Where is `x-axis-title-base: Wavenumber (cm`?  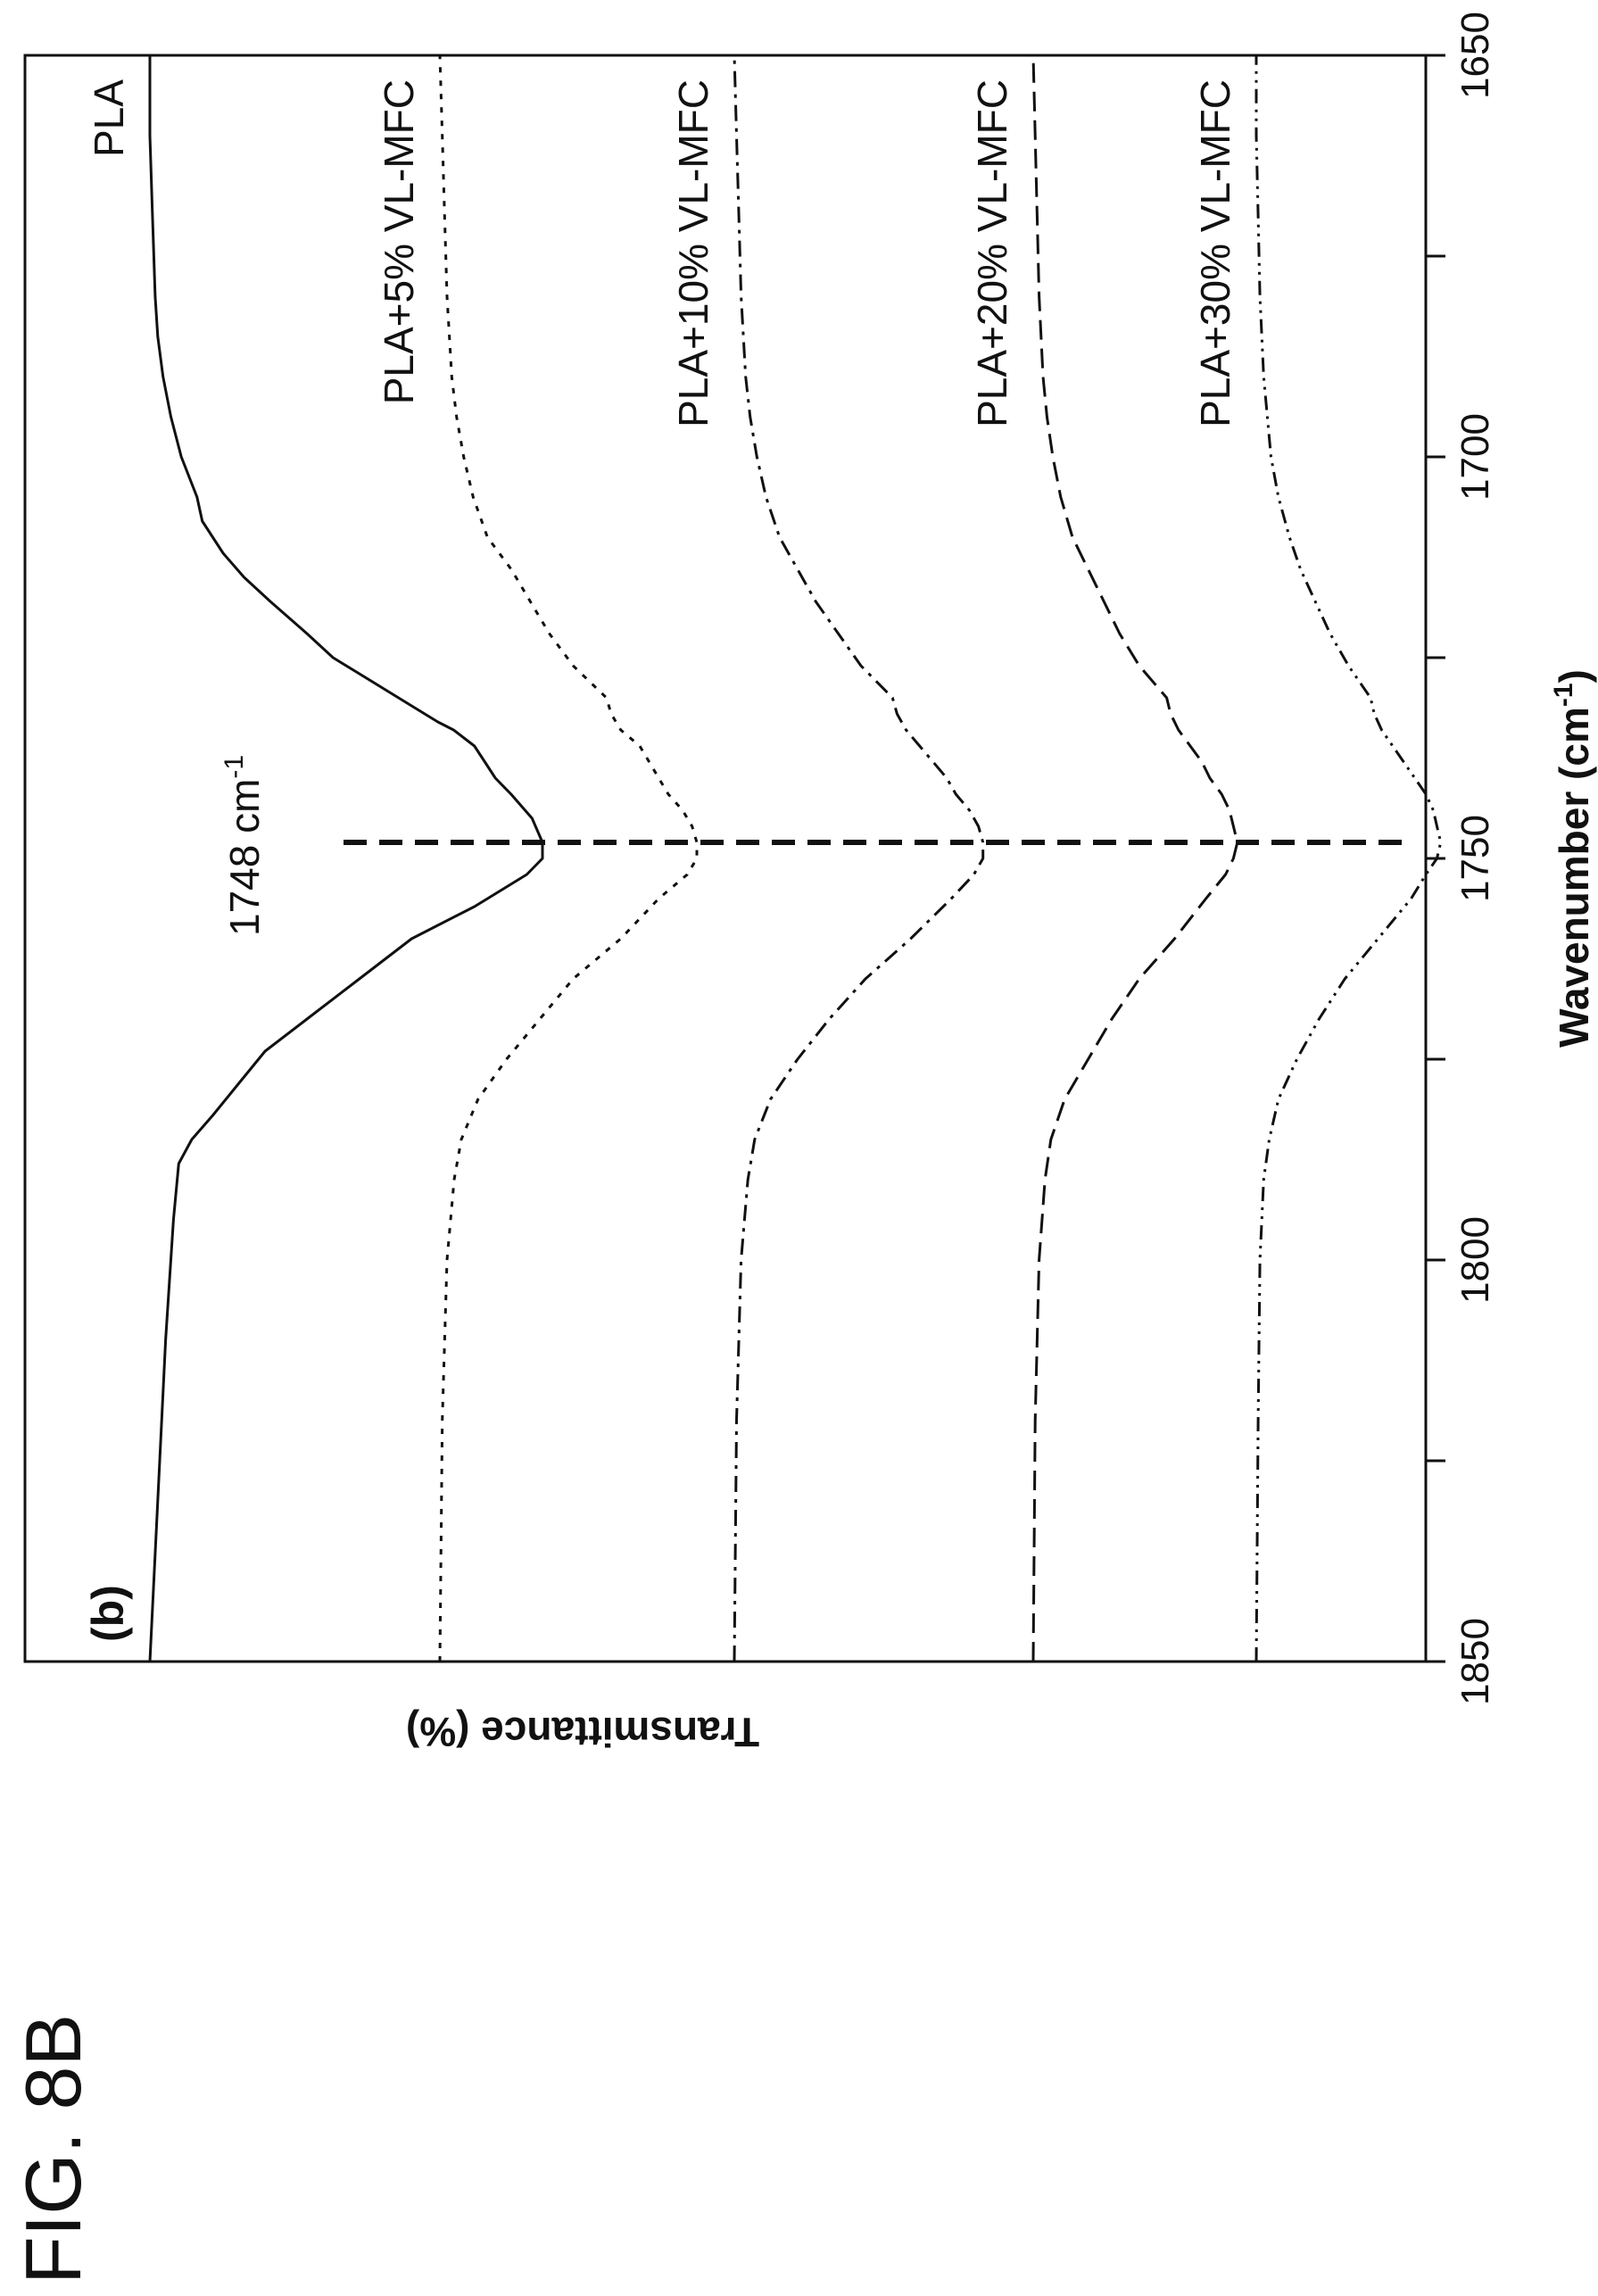 x-axis-title-base: Wavenumber (cm is located at coordinates (1574, 878).